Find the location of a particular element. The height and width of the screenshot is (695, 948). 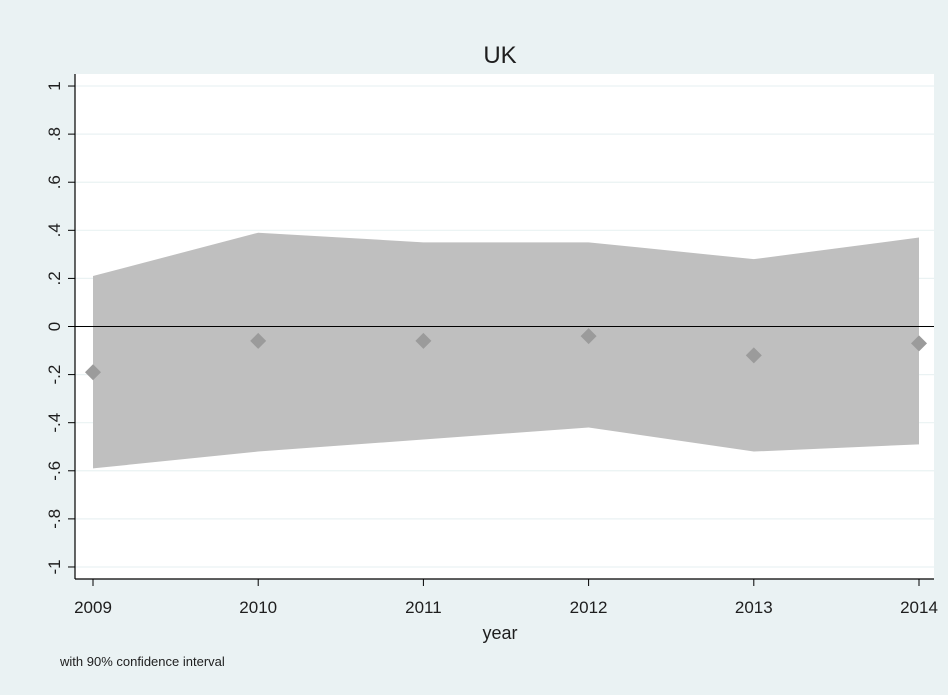

y-tick-label: 1 is located at coordinates (54, 85).